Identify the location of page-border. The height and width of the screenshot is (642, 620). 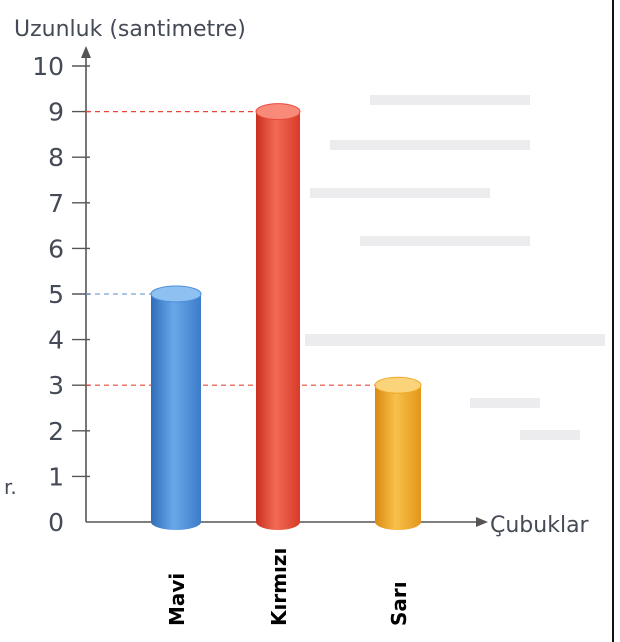
(613, 321).